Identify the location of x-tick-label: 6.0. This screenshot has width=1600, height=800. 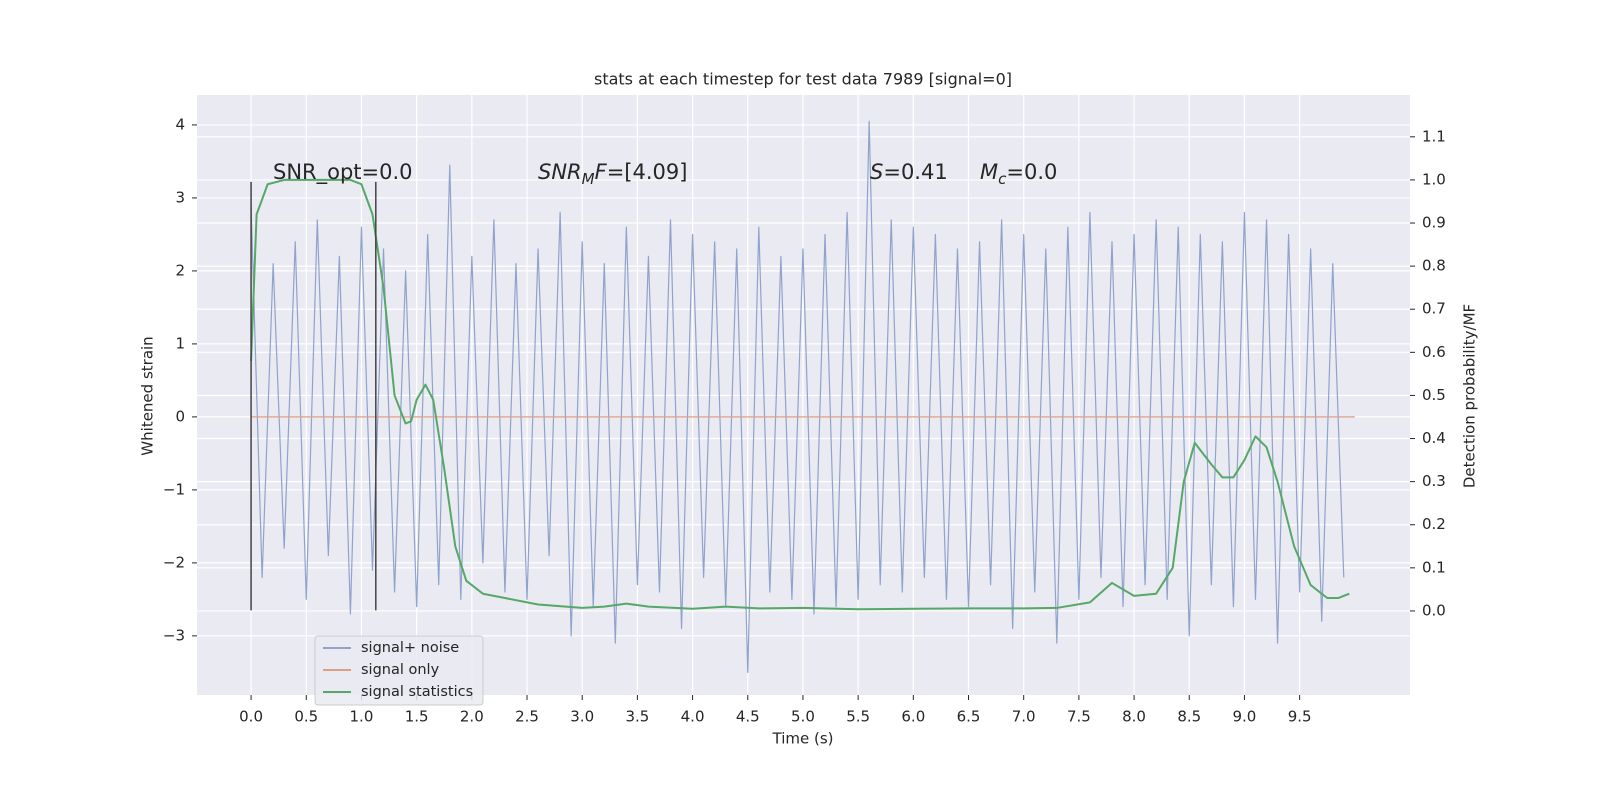
(913, 717).